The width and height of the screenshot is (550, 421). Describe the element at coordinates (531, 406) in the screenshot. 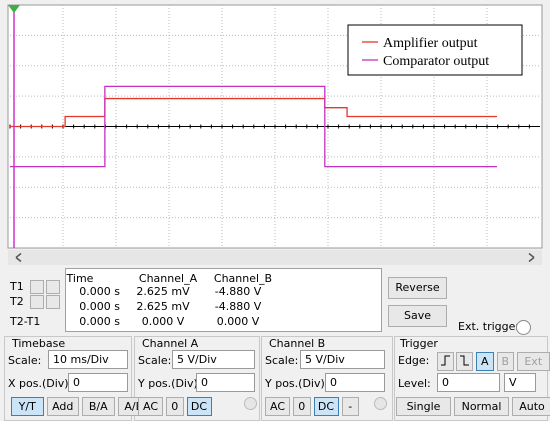

I see `option-button: Auto` at that location.